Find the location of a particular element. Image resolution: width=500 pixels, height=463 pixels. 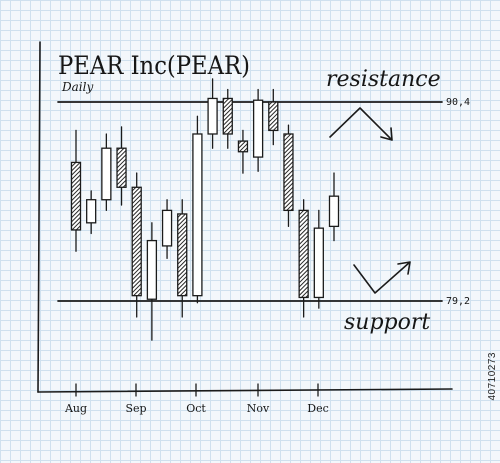

x-tick-label: Oct is located at coordinates (196, 408).